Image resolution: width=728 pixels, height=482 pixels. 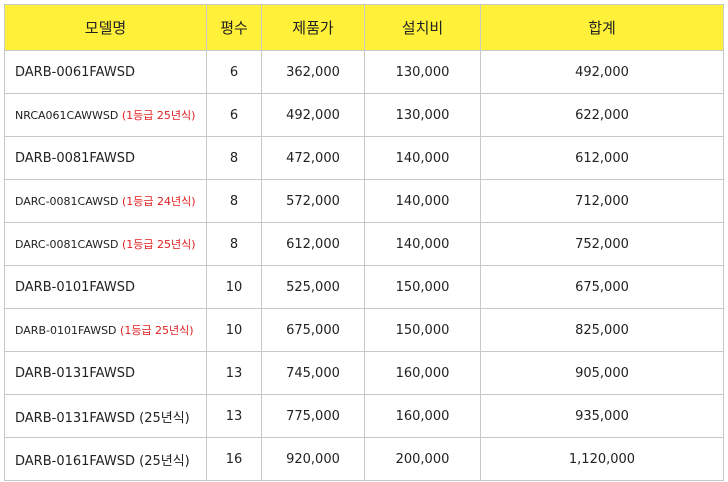 I want to click on model-name-wrap: DARB-0161FAWSD (25년식), so click(x=102, y=461).